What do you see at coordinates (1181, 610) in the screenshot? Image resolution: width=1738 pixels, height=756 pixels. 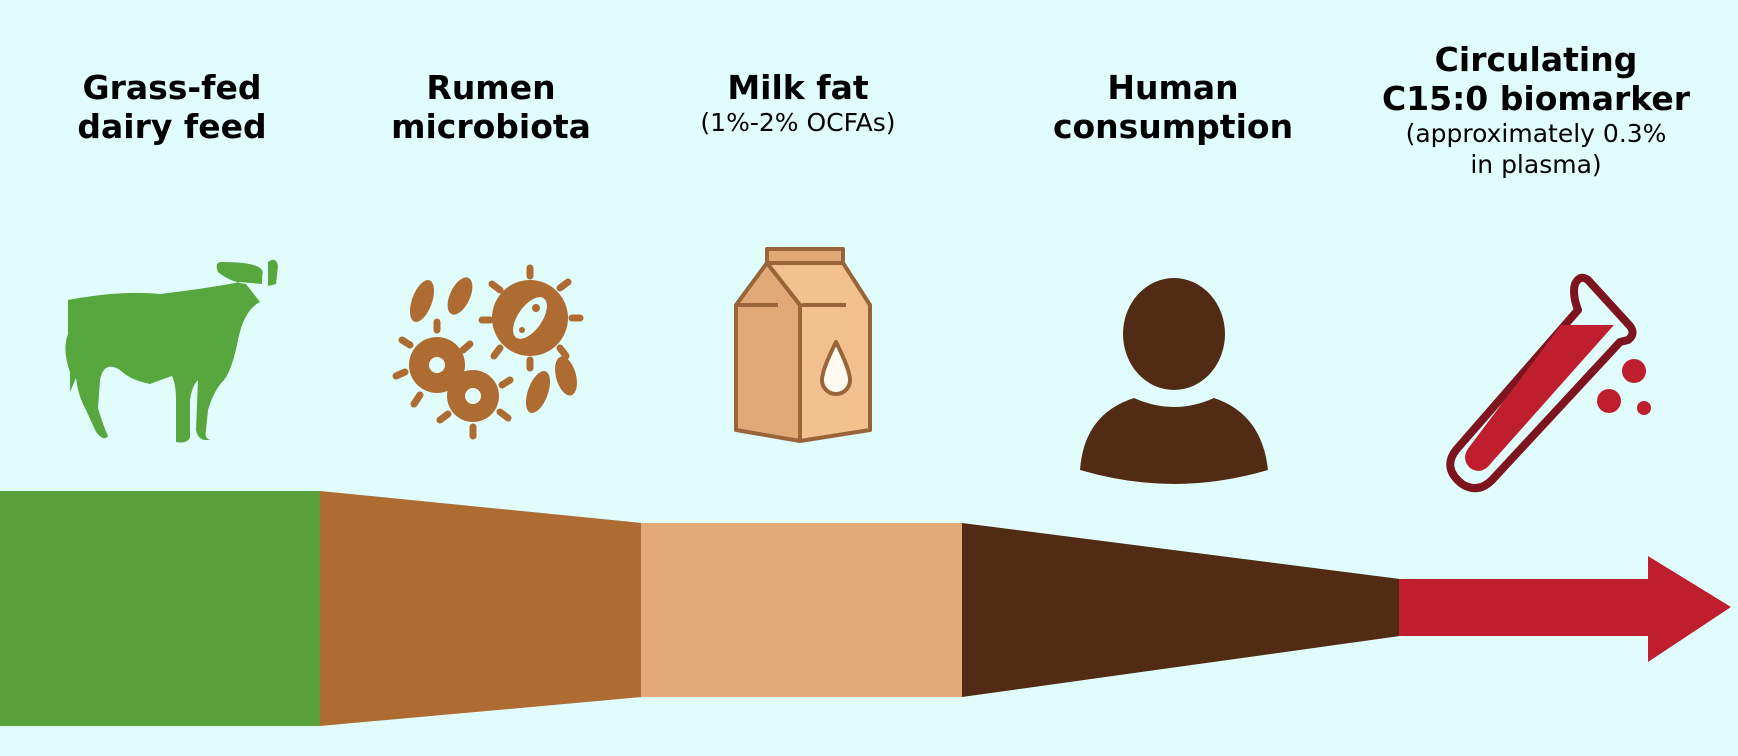 I see `band-human` at bounding box center [1181, 610].